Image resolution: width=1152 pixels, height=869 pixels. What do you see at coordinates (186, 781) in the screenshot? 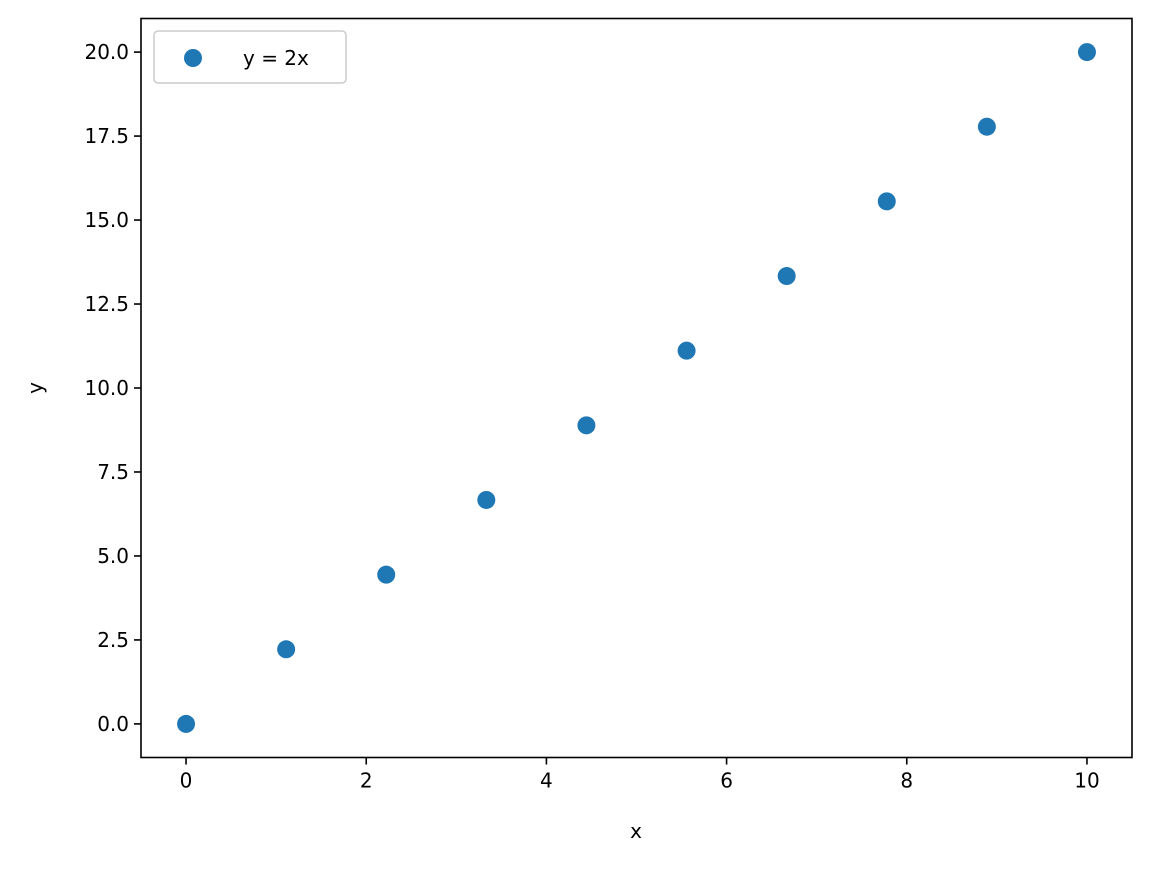
I see `x-tick-label: 0` at bounding box center [186, 781].